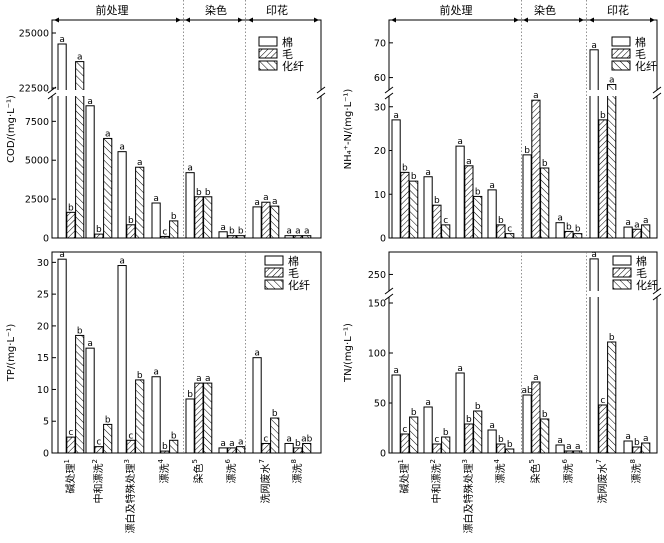 This screenshot has height=543, width=664. I want to click on arrow-left-icon, so click(393, 20).